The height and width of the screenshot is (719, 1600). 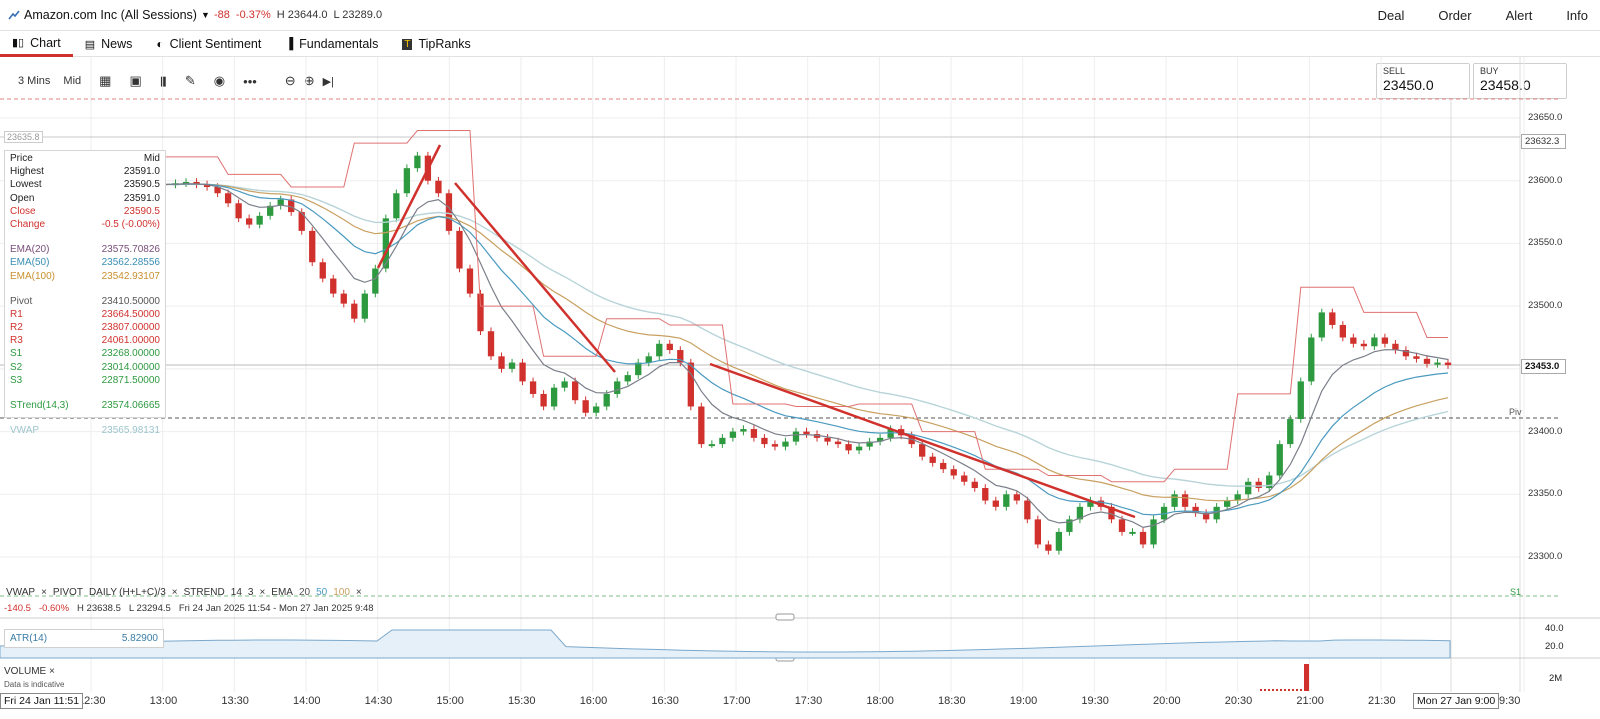 What do you see at coordinates (1455, 15) in the screenshot?
I see `order-button: Order` at bounding box center [1455, 15].